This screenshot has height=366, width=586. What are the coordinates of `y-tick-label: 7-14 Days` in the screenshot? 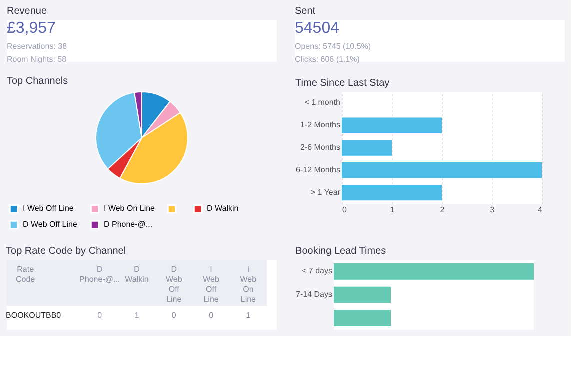 It's located at (314, 294).